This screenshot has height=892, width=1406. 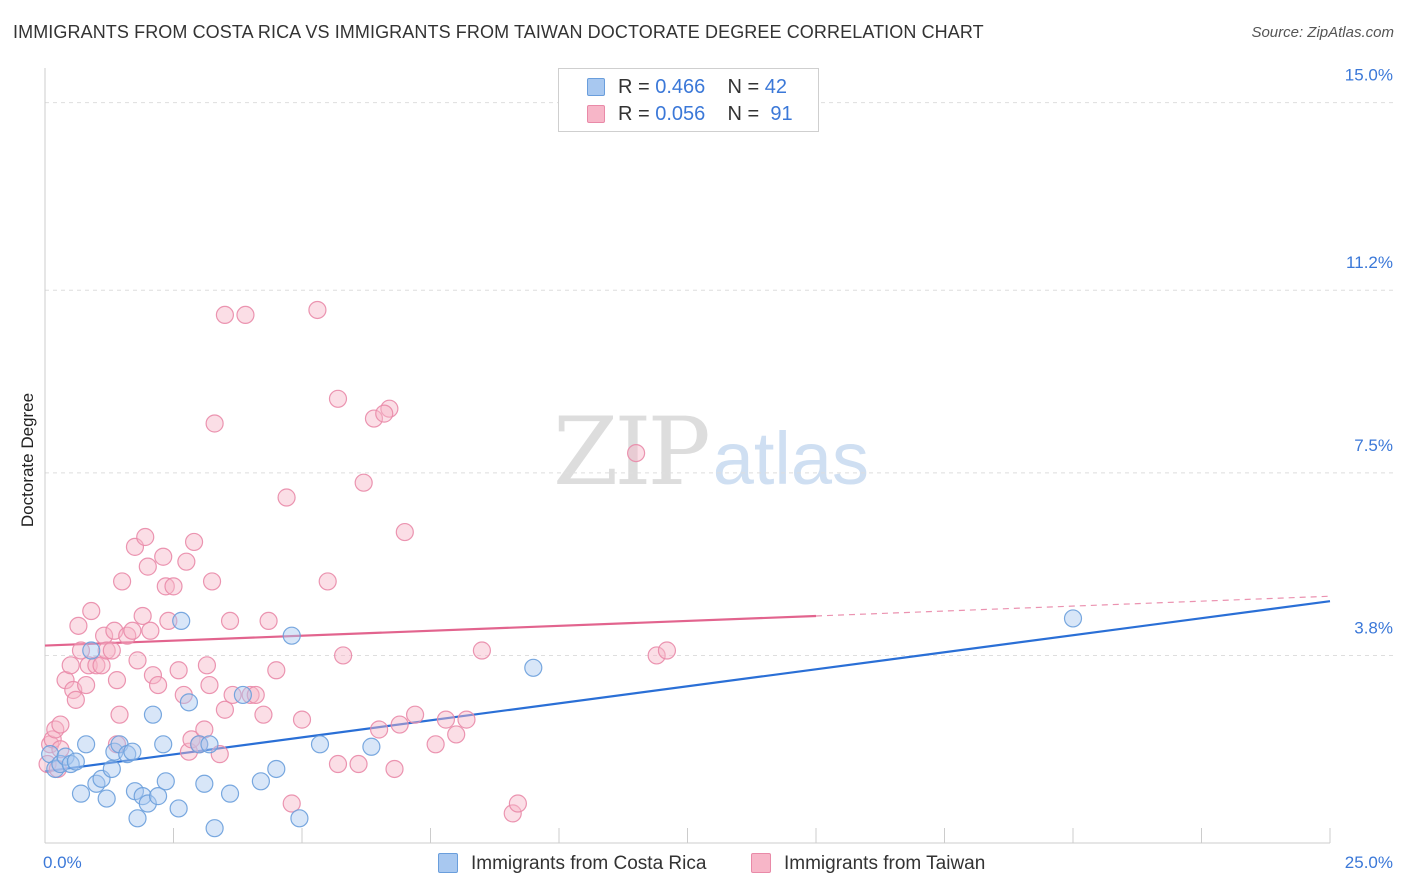 I want to click on watermark-zip: ZIP, so click(x=632, y=452).